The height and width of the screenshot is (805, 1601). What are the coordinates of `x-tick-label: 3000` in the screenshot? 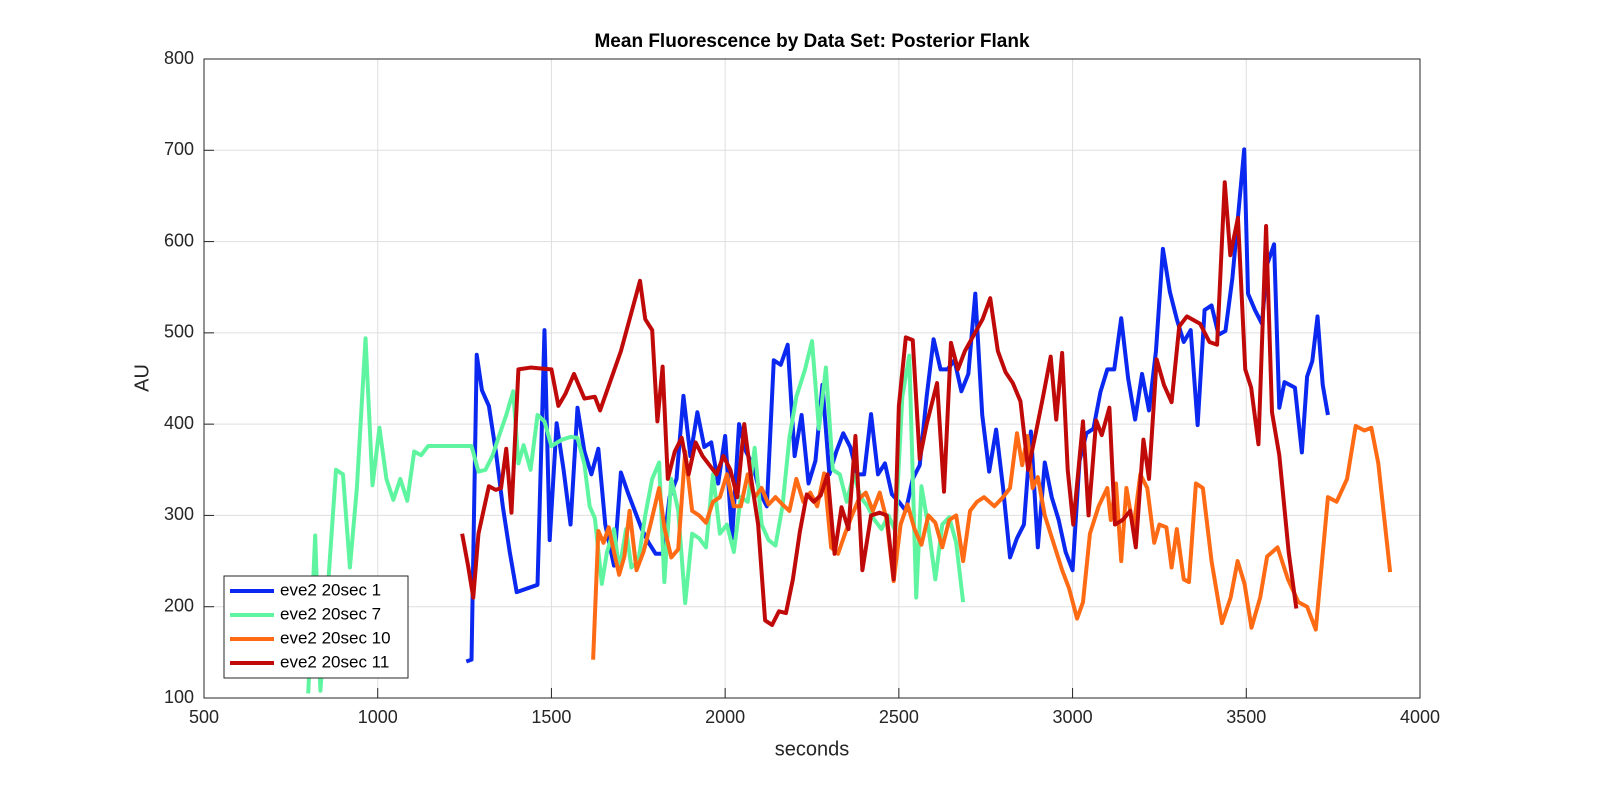 It's located at (1073, 717).